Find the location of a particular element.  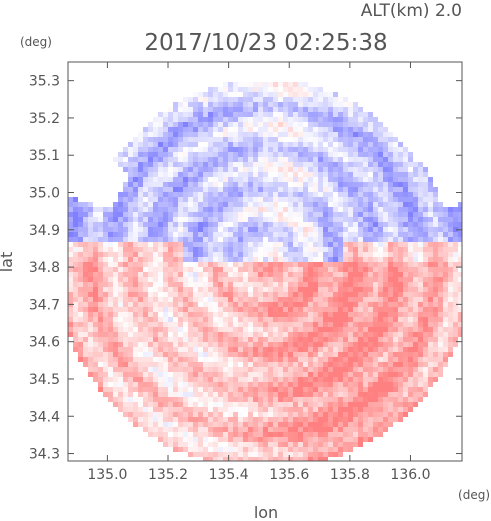

x-axis-label: lon is located at coordinates (266, 512).